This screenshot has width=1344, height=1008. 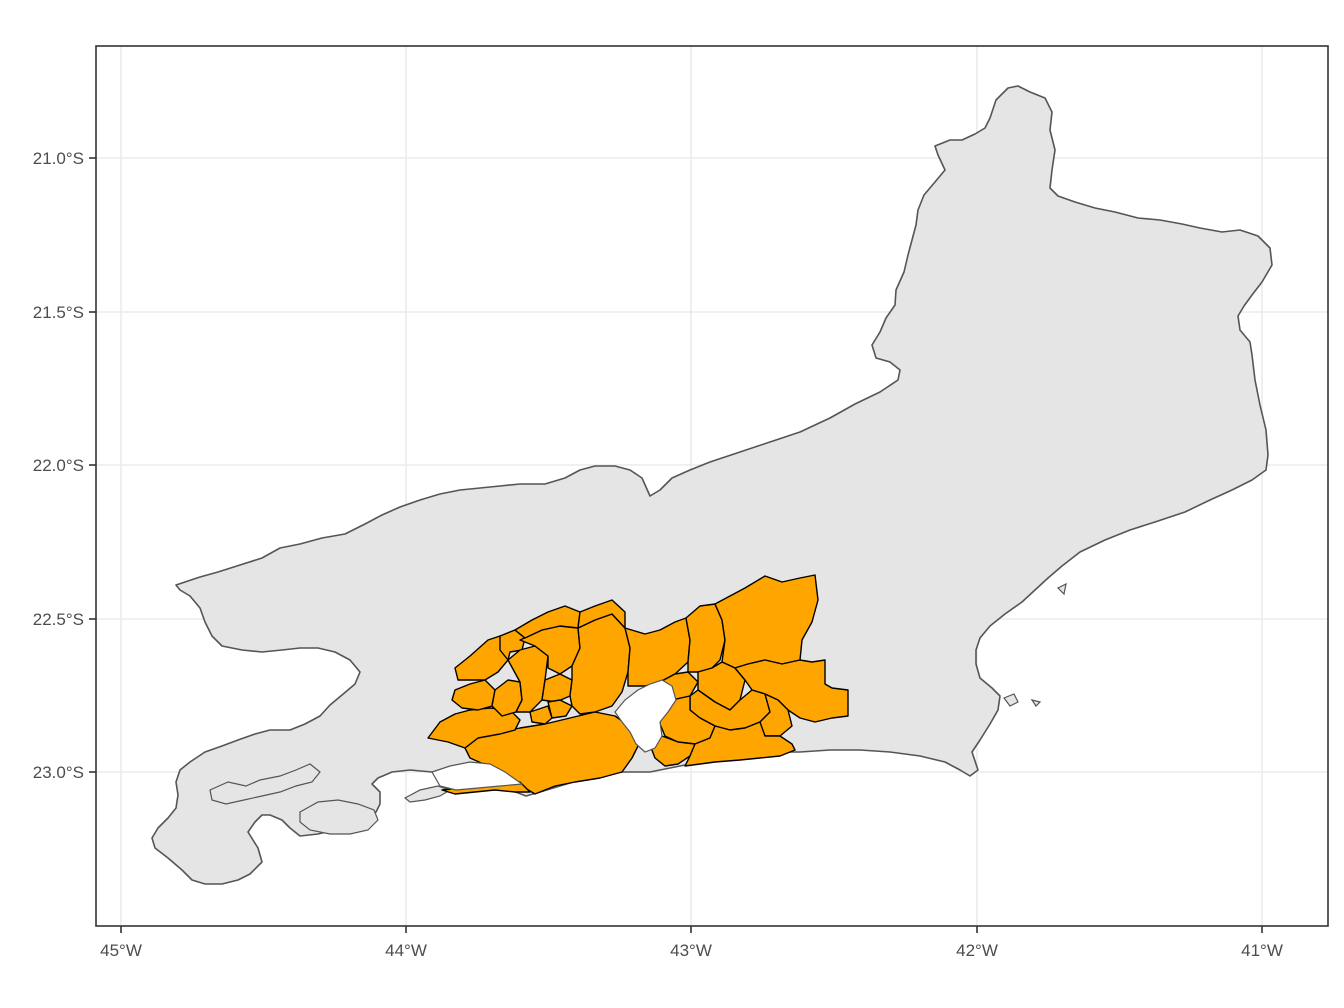 What do you see at coordinates (265, 784) in the screenshot?
I see `island-west-cluster` at bounding box center [265, 784].